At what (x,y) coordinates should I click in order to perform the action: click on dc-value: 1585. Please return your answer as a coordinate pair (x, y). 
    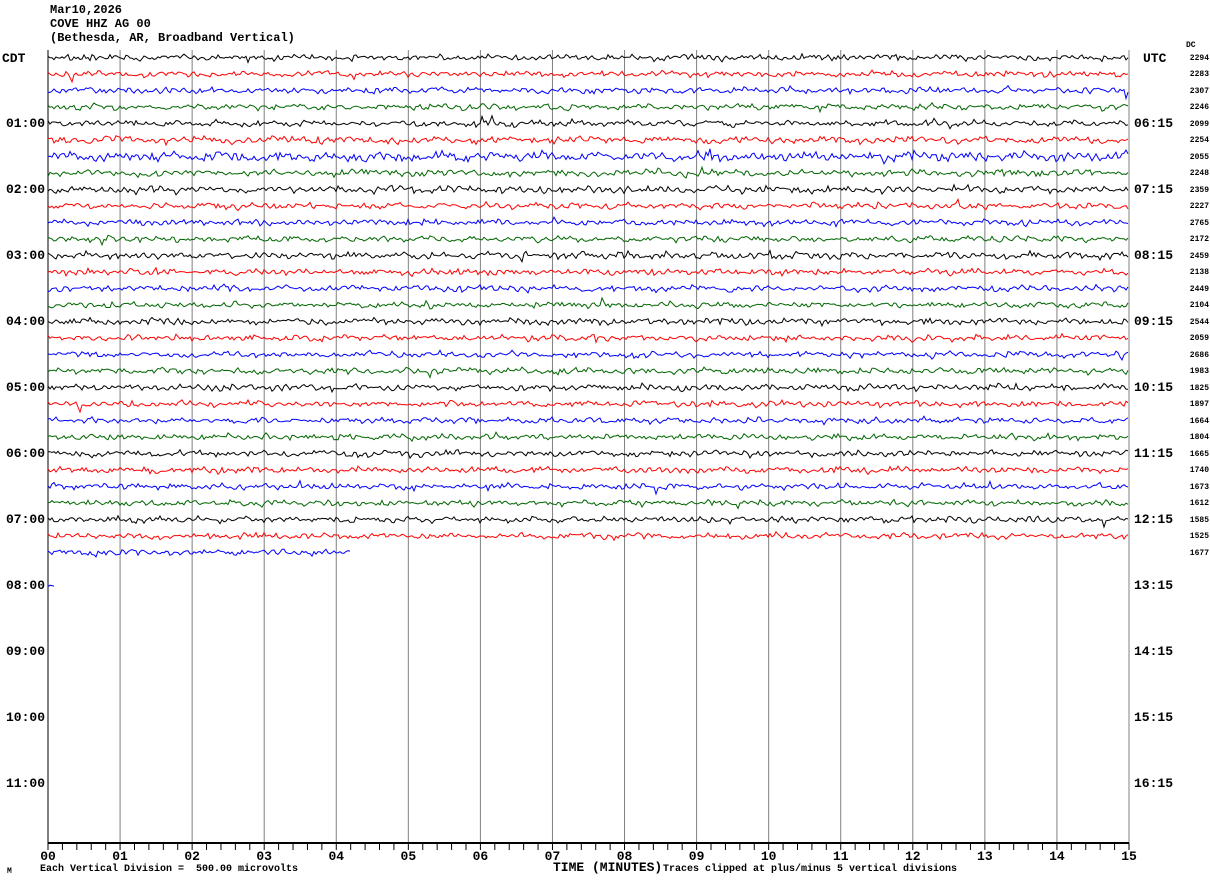
    Looking at the image, I should click on (1199, 520).